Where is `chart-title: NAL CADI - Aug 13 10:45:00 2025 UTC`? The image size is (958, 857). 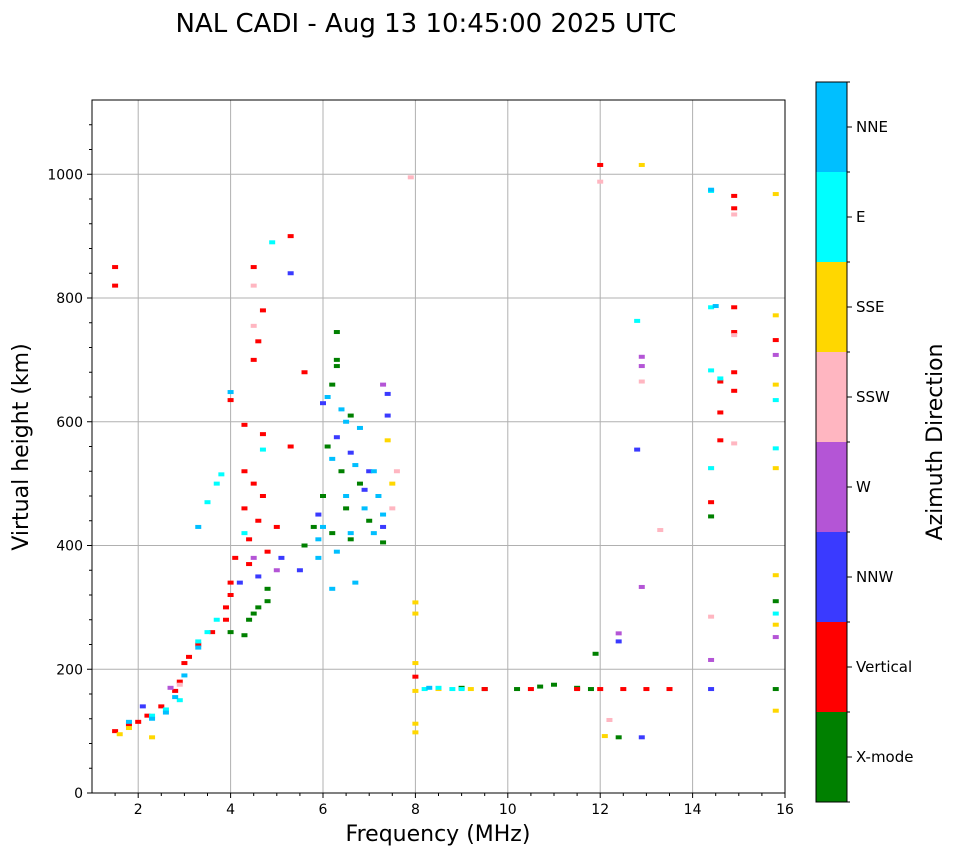
chart-title: NAL CADI - Aug 13 10:45:00 2025 UTC is located at coordinates (426, 24).